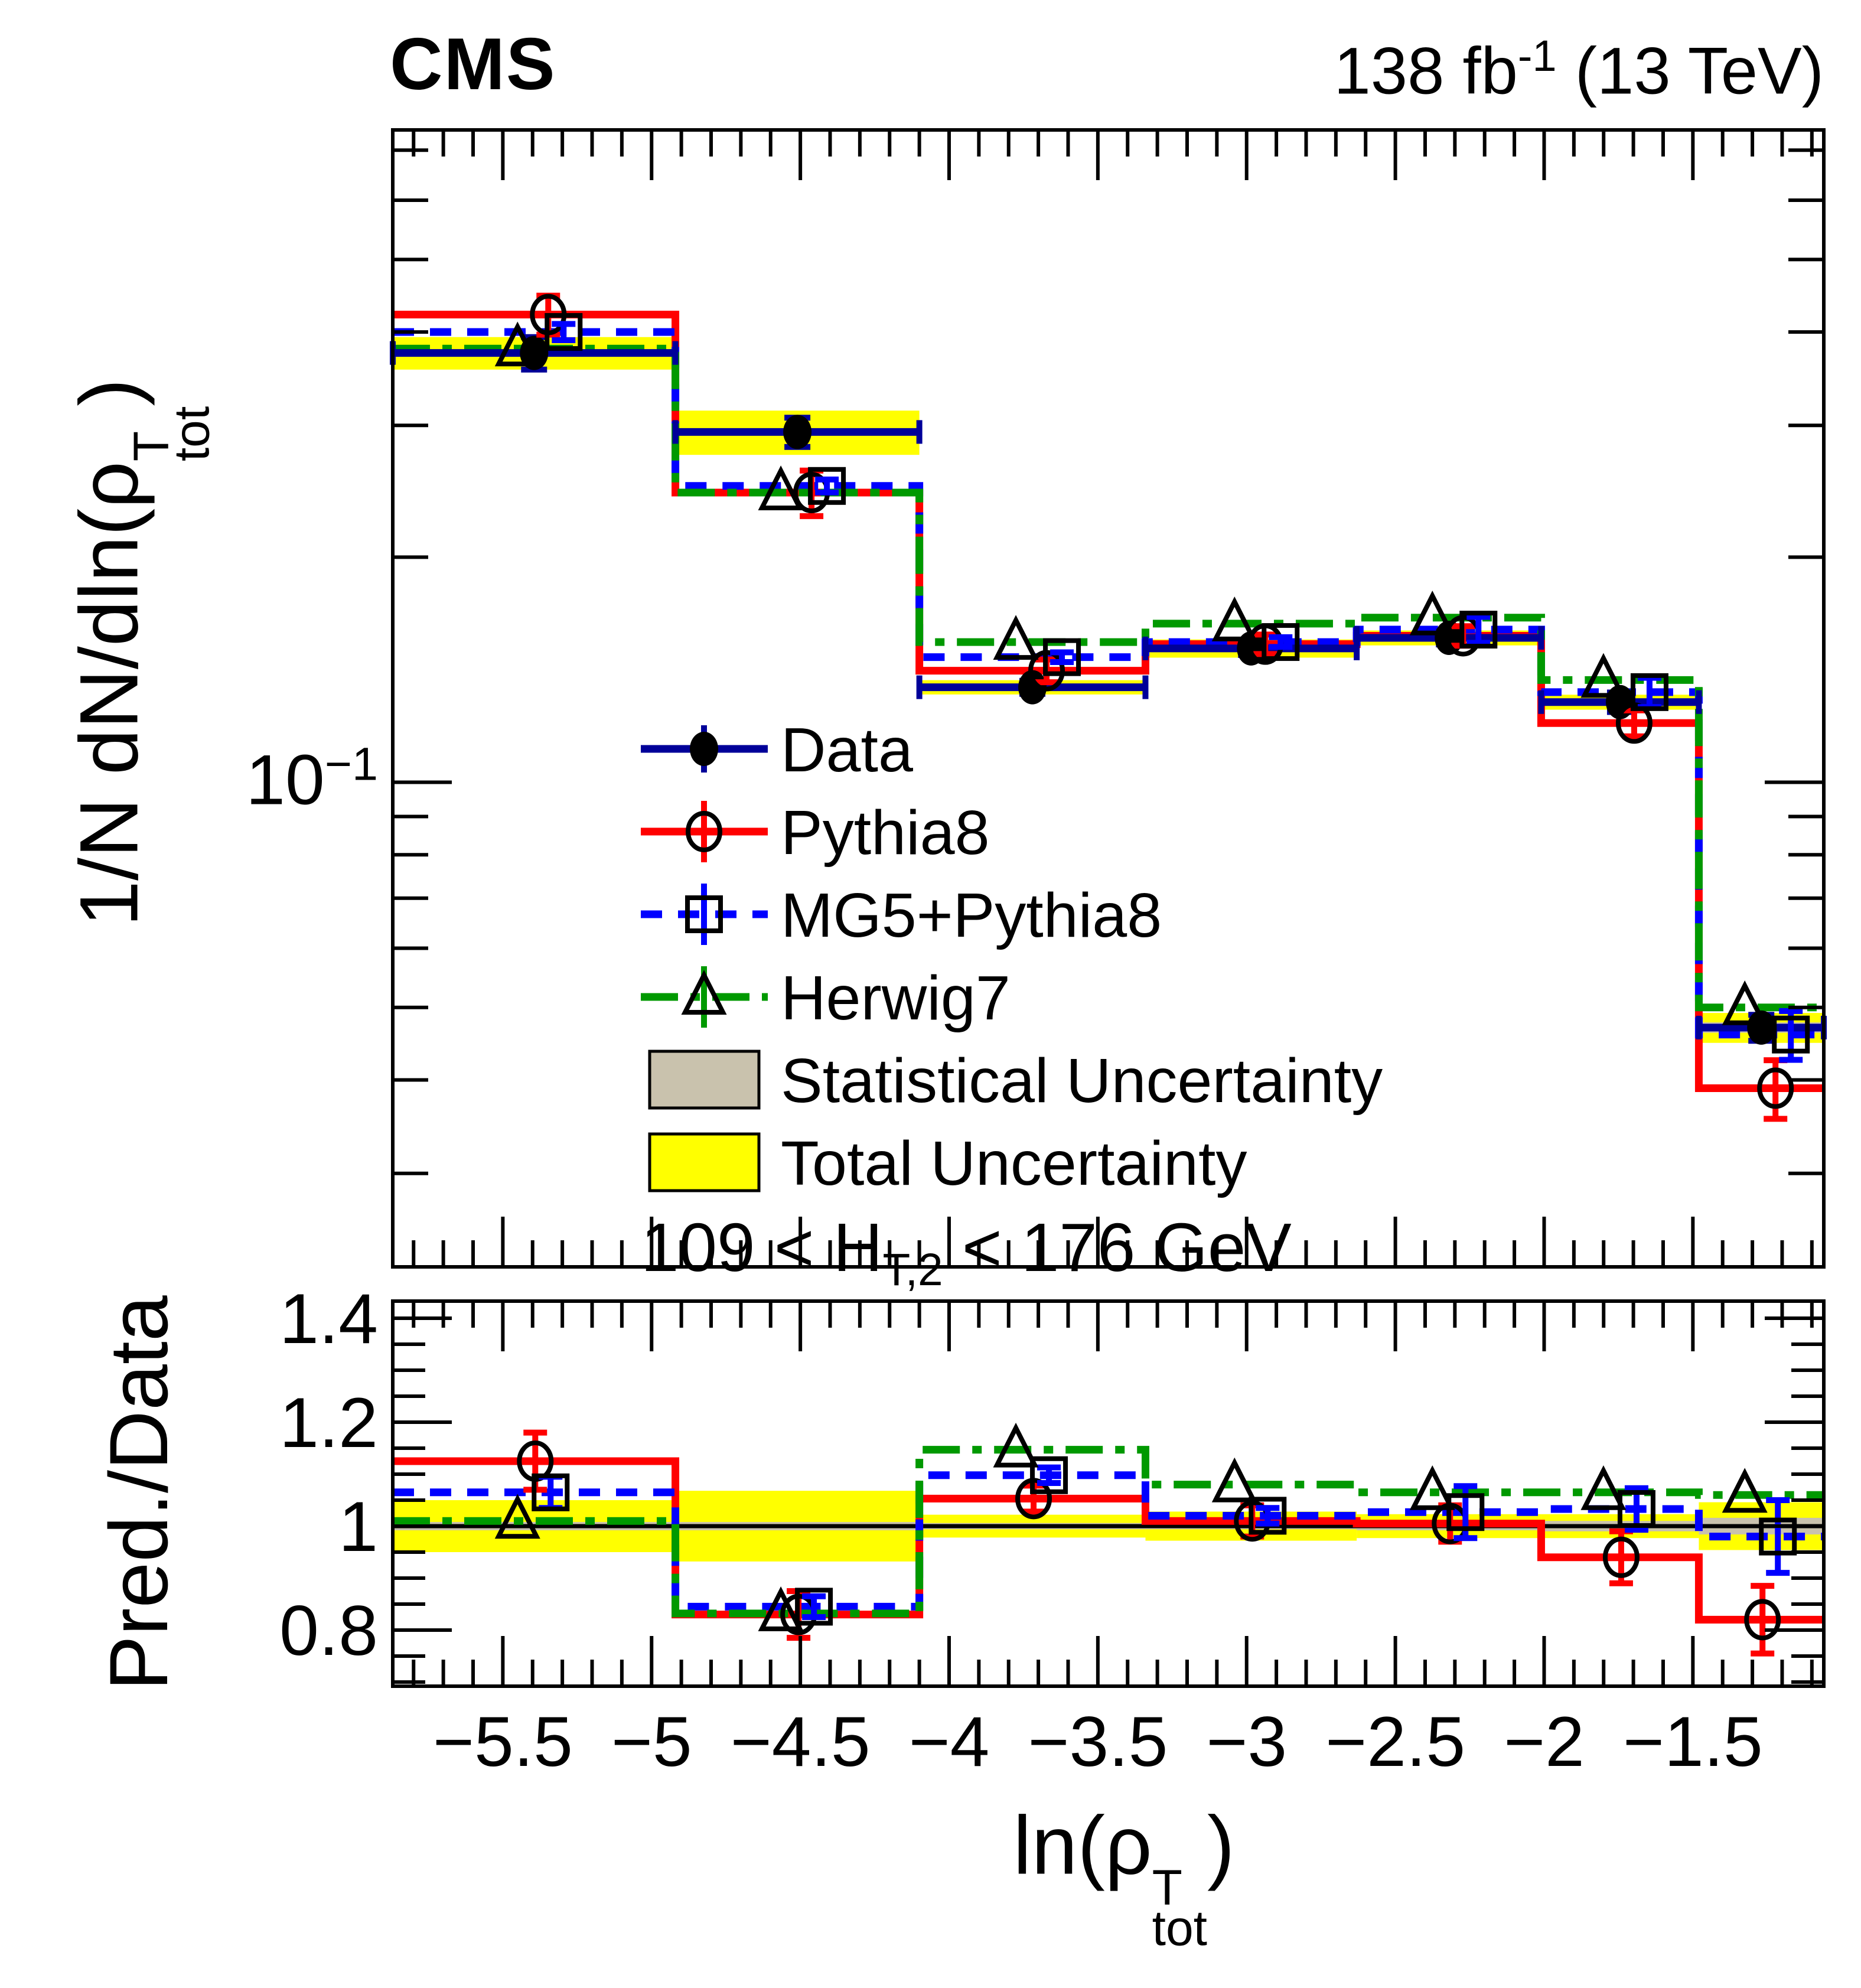  Describe the element at coordinates (473, 64) in the screenshot. I see `experiment-label: CMS` at that location.